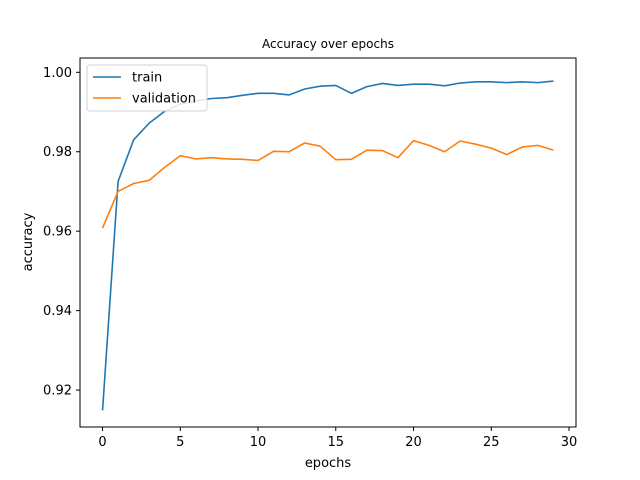 The width and height of the screenshot is (640, 480). Describe the element at coordinates (57, 232) in the screenshot. I see `y-tick-label: 0.96` at that location.